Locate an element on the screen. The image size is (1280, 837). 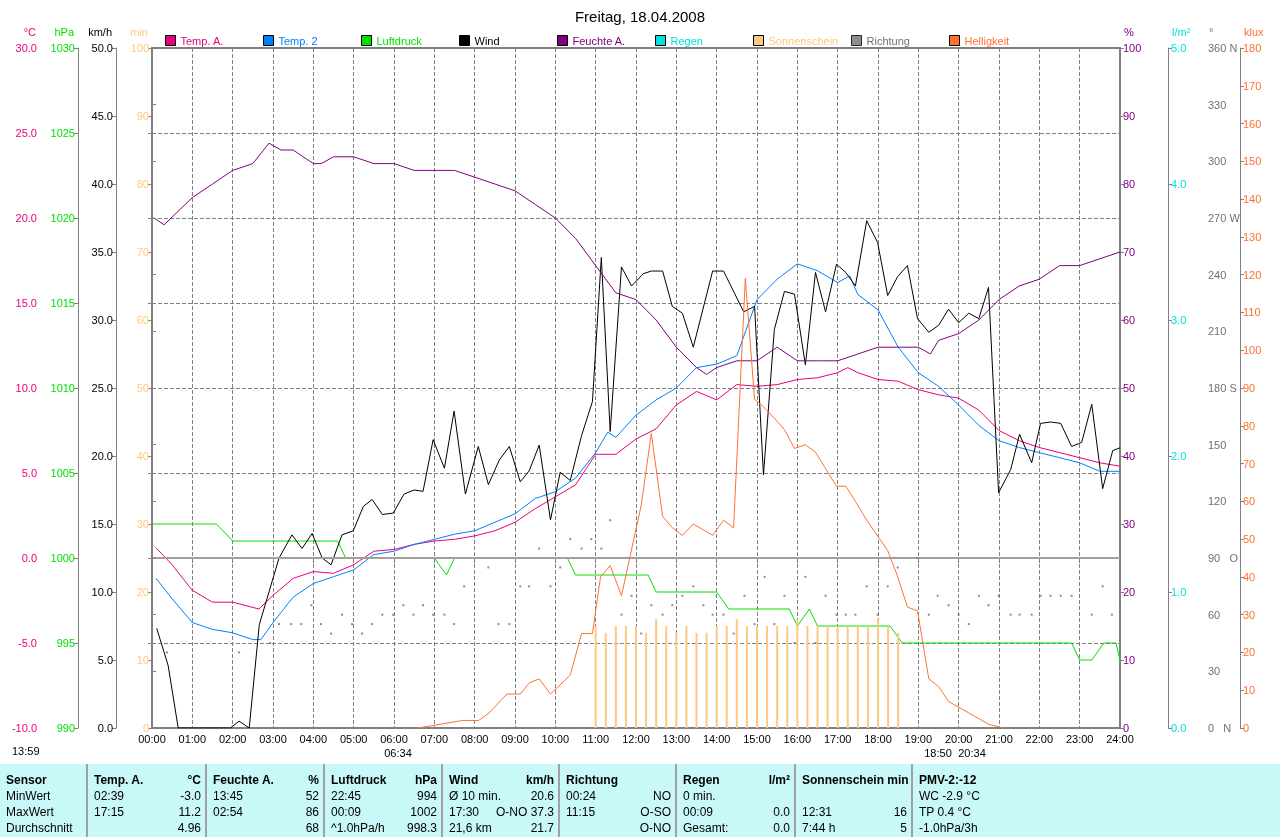
y2-tick-label: 160 is located at coordinates (1252, 123).